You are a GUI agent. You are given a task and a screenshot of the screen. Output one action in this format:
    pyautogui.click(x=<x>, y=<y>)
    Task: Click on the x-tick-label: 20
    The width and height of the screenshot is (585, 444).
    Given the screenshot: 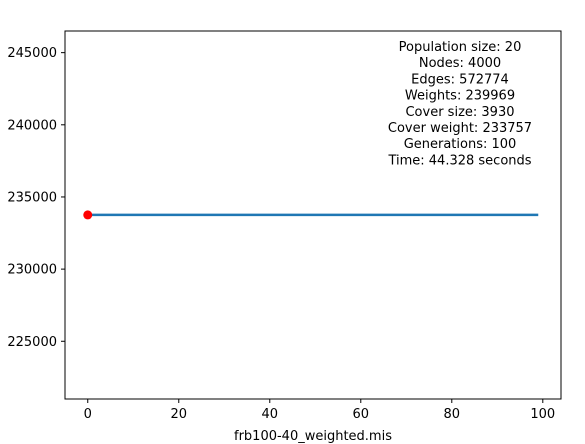 What is the action you would take?
    pyautogui.click(x=178, y=414)
    